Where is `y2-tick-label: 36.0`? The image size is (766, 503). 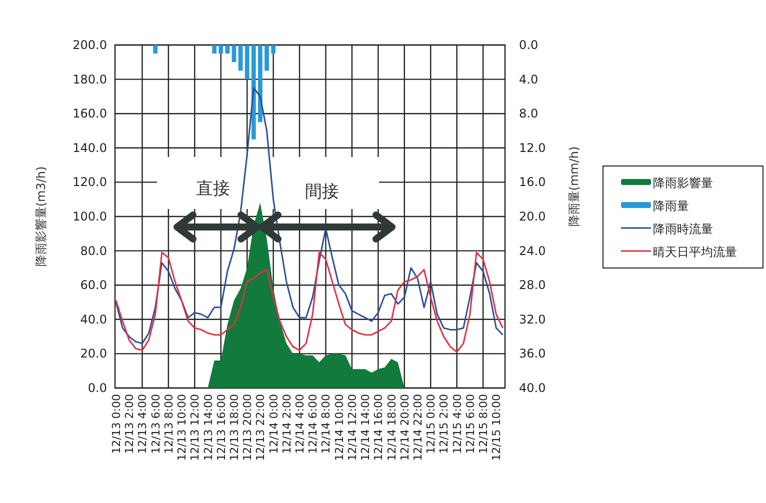
y2-tick-label: 36.0 is located at coordinates (532, 353).